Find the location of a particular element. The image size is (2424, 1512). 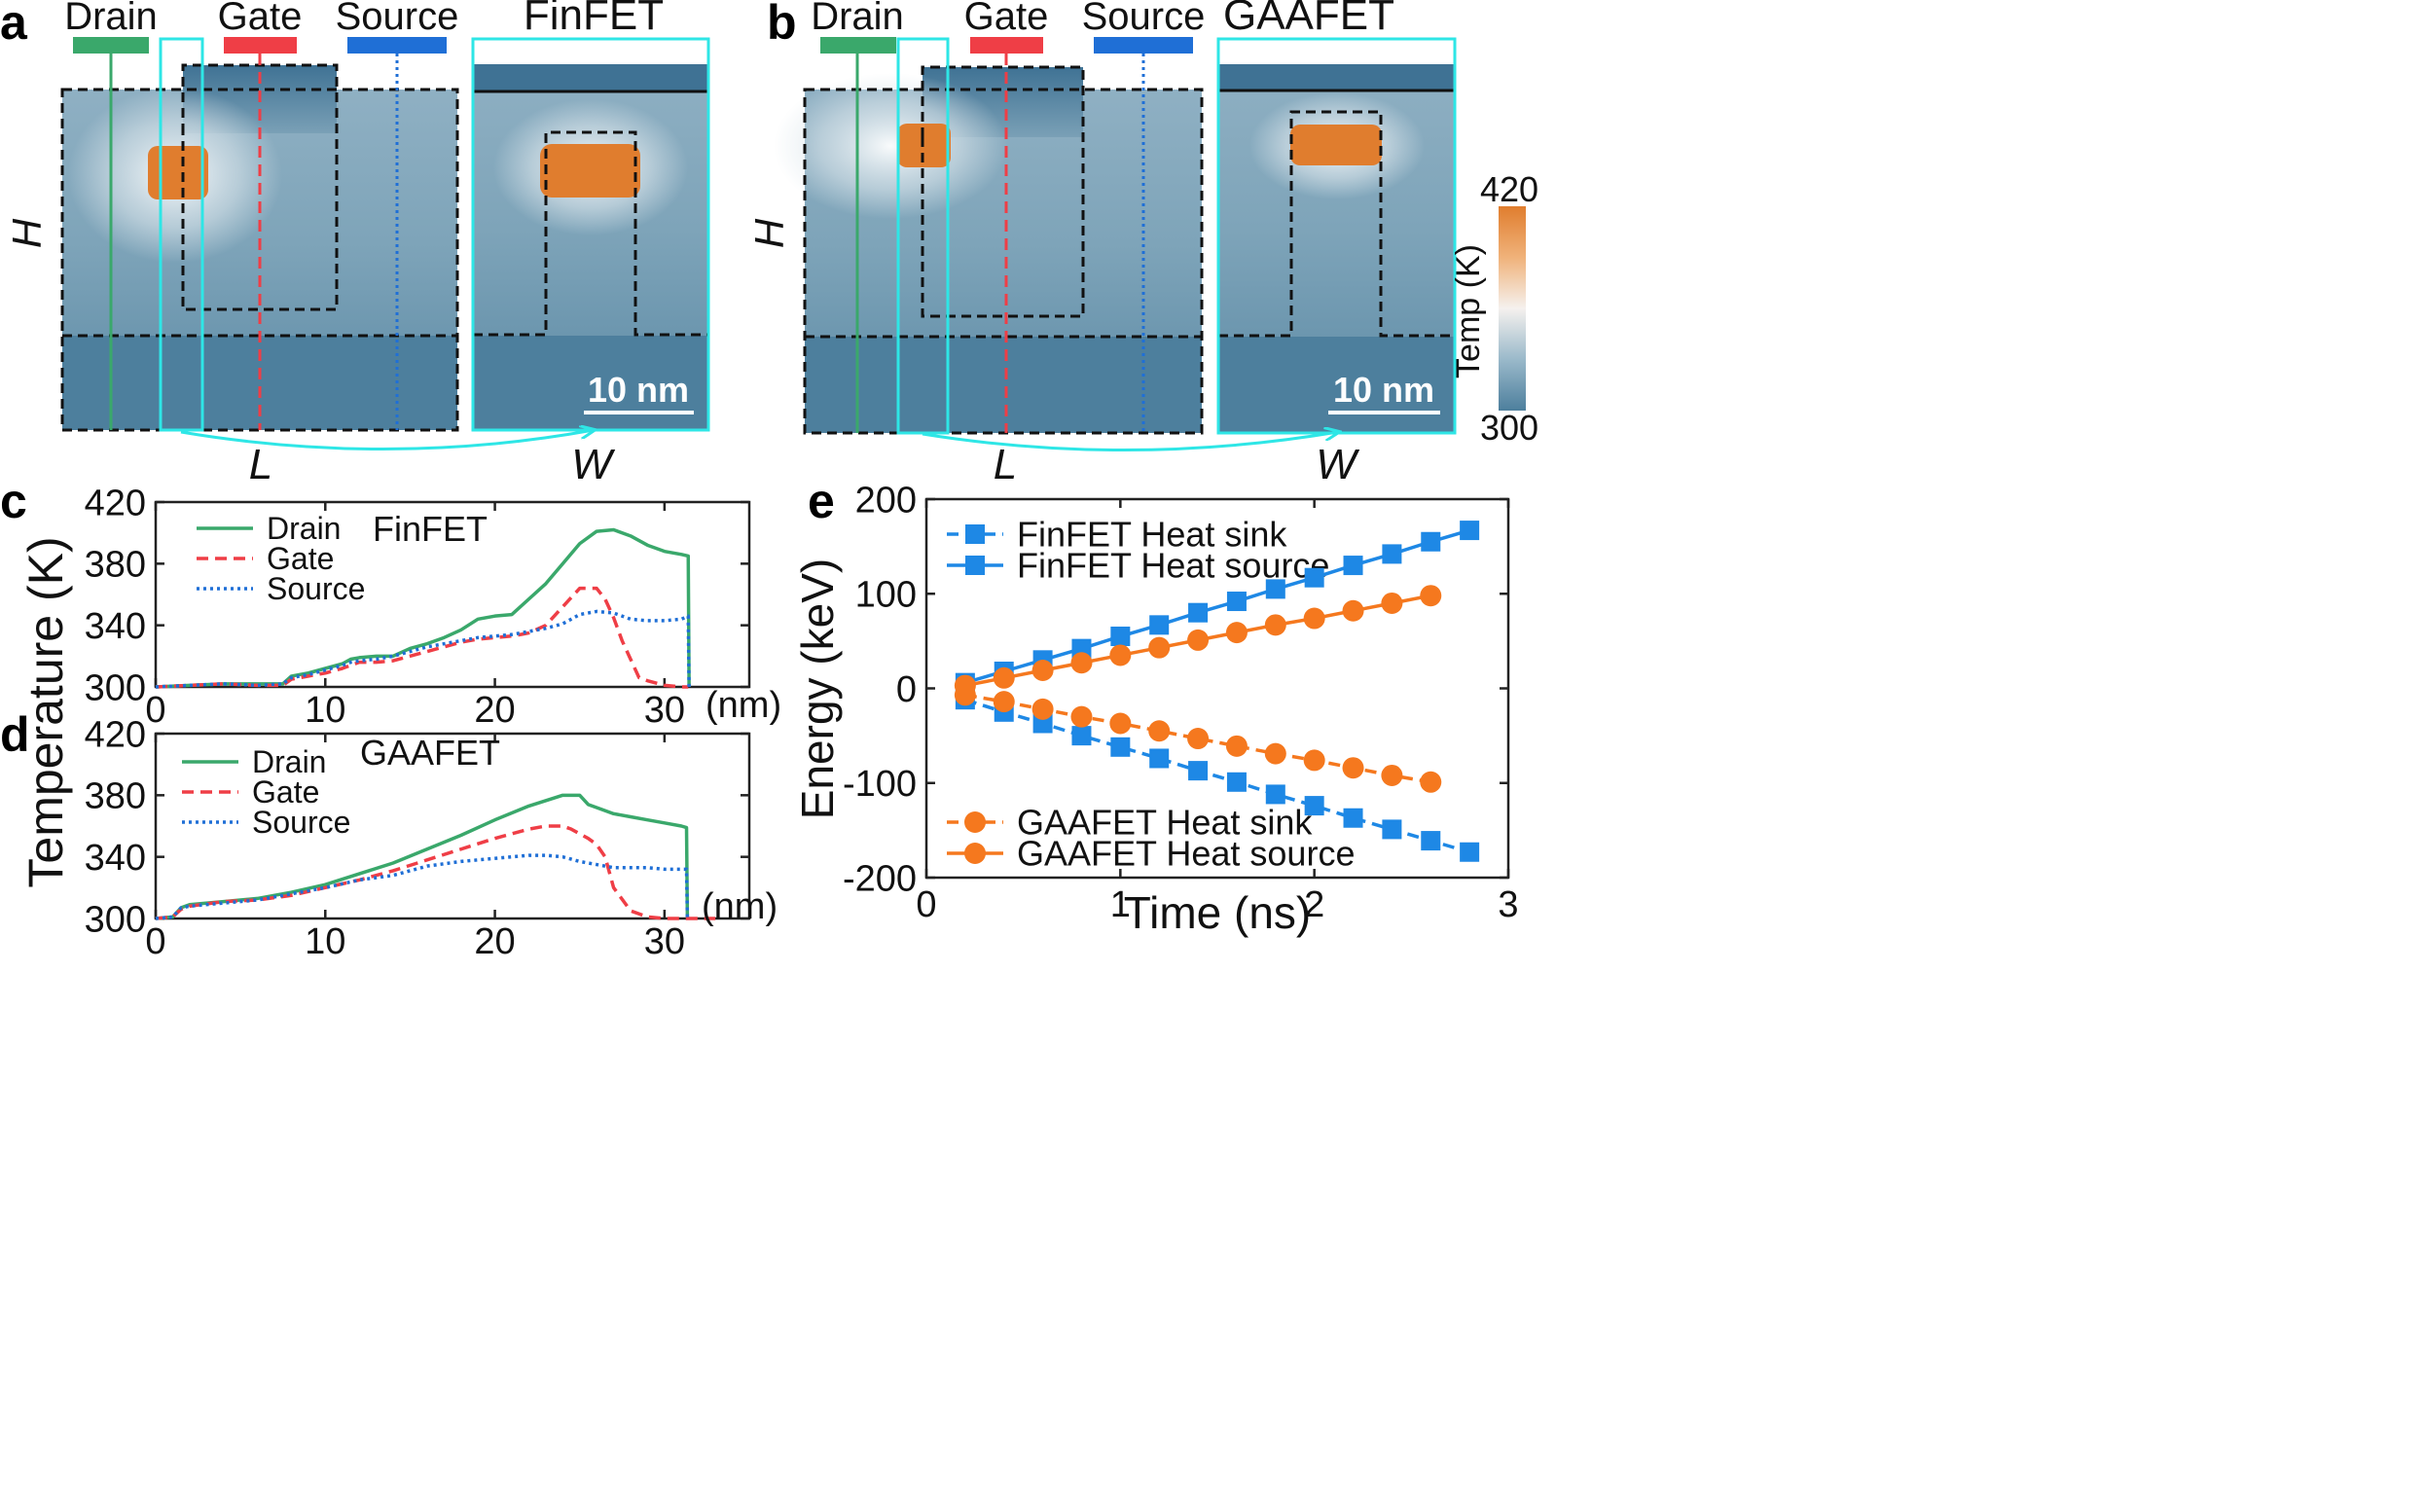

x-tick-label: 30 is located at coordinates (664, 941).